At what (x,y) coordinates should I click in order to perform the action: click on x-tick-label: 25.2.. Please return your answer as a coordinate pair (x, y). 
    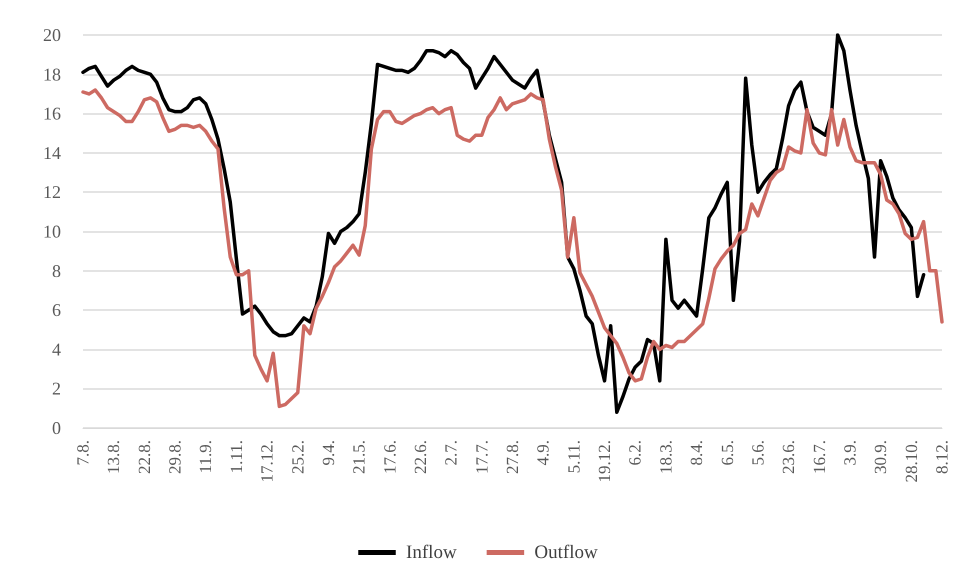
    Looking at the image, I should click on (298, 457).